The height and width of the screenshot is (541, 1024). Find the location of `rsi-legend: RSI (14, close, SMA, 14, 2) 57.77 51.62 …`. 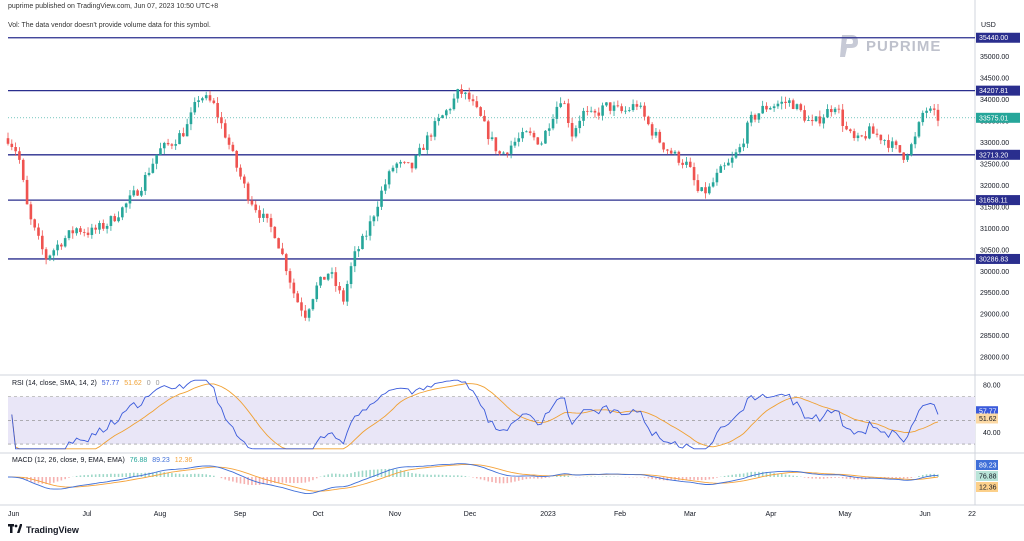

rsi-legend: RSI (14, close, SMA, 14, 2) 57.77 51.62 … is located at coordinates (87, 383).